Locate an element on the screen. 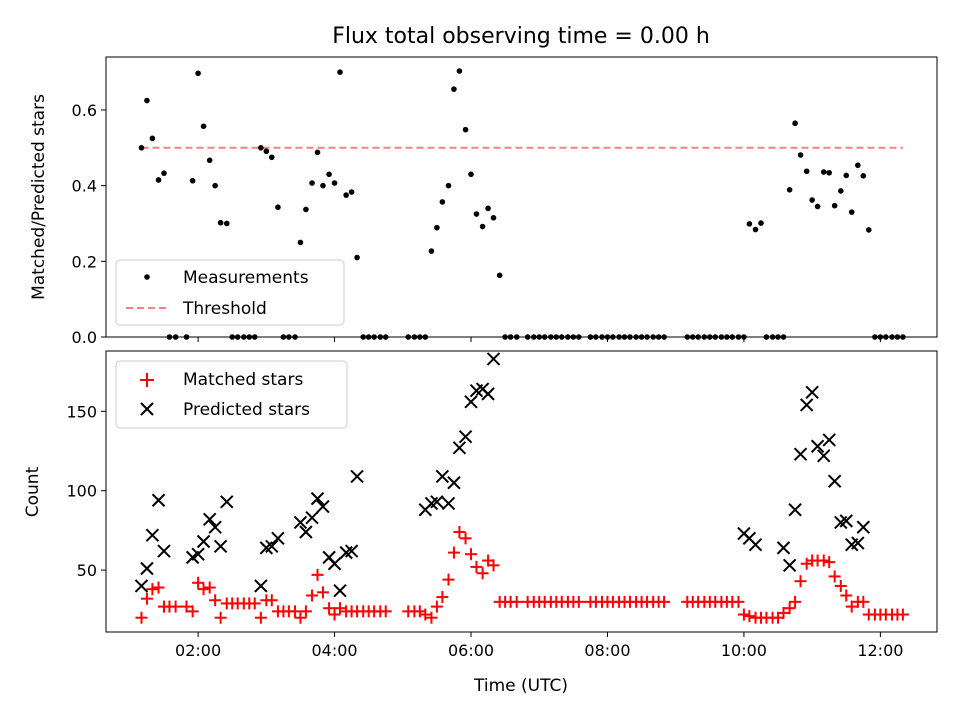 This screenshot has width=960, height=720. x-tick-label: 08:00 is located at coordinates (607, 650).